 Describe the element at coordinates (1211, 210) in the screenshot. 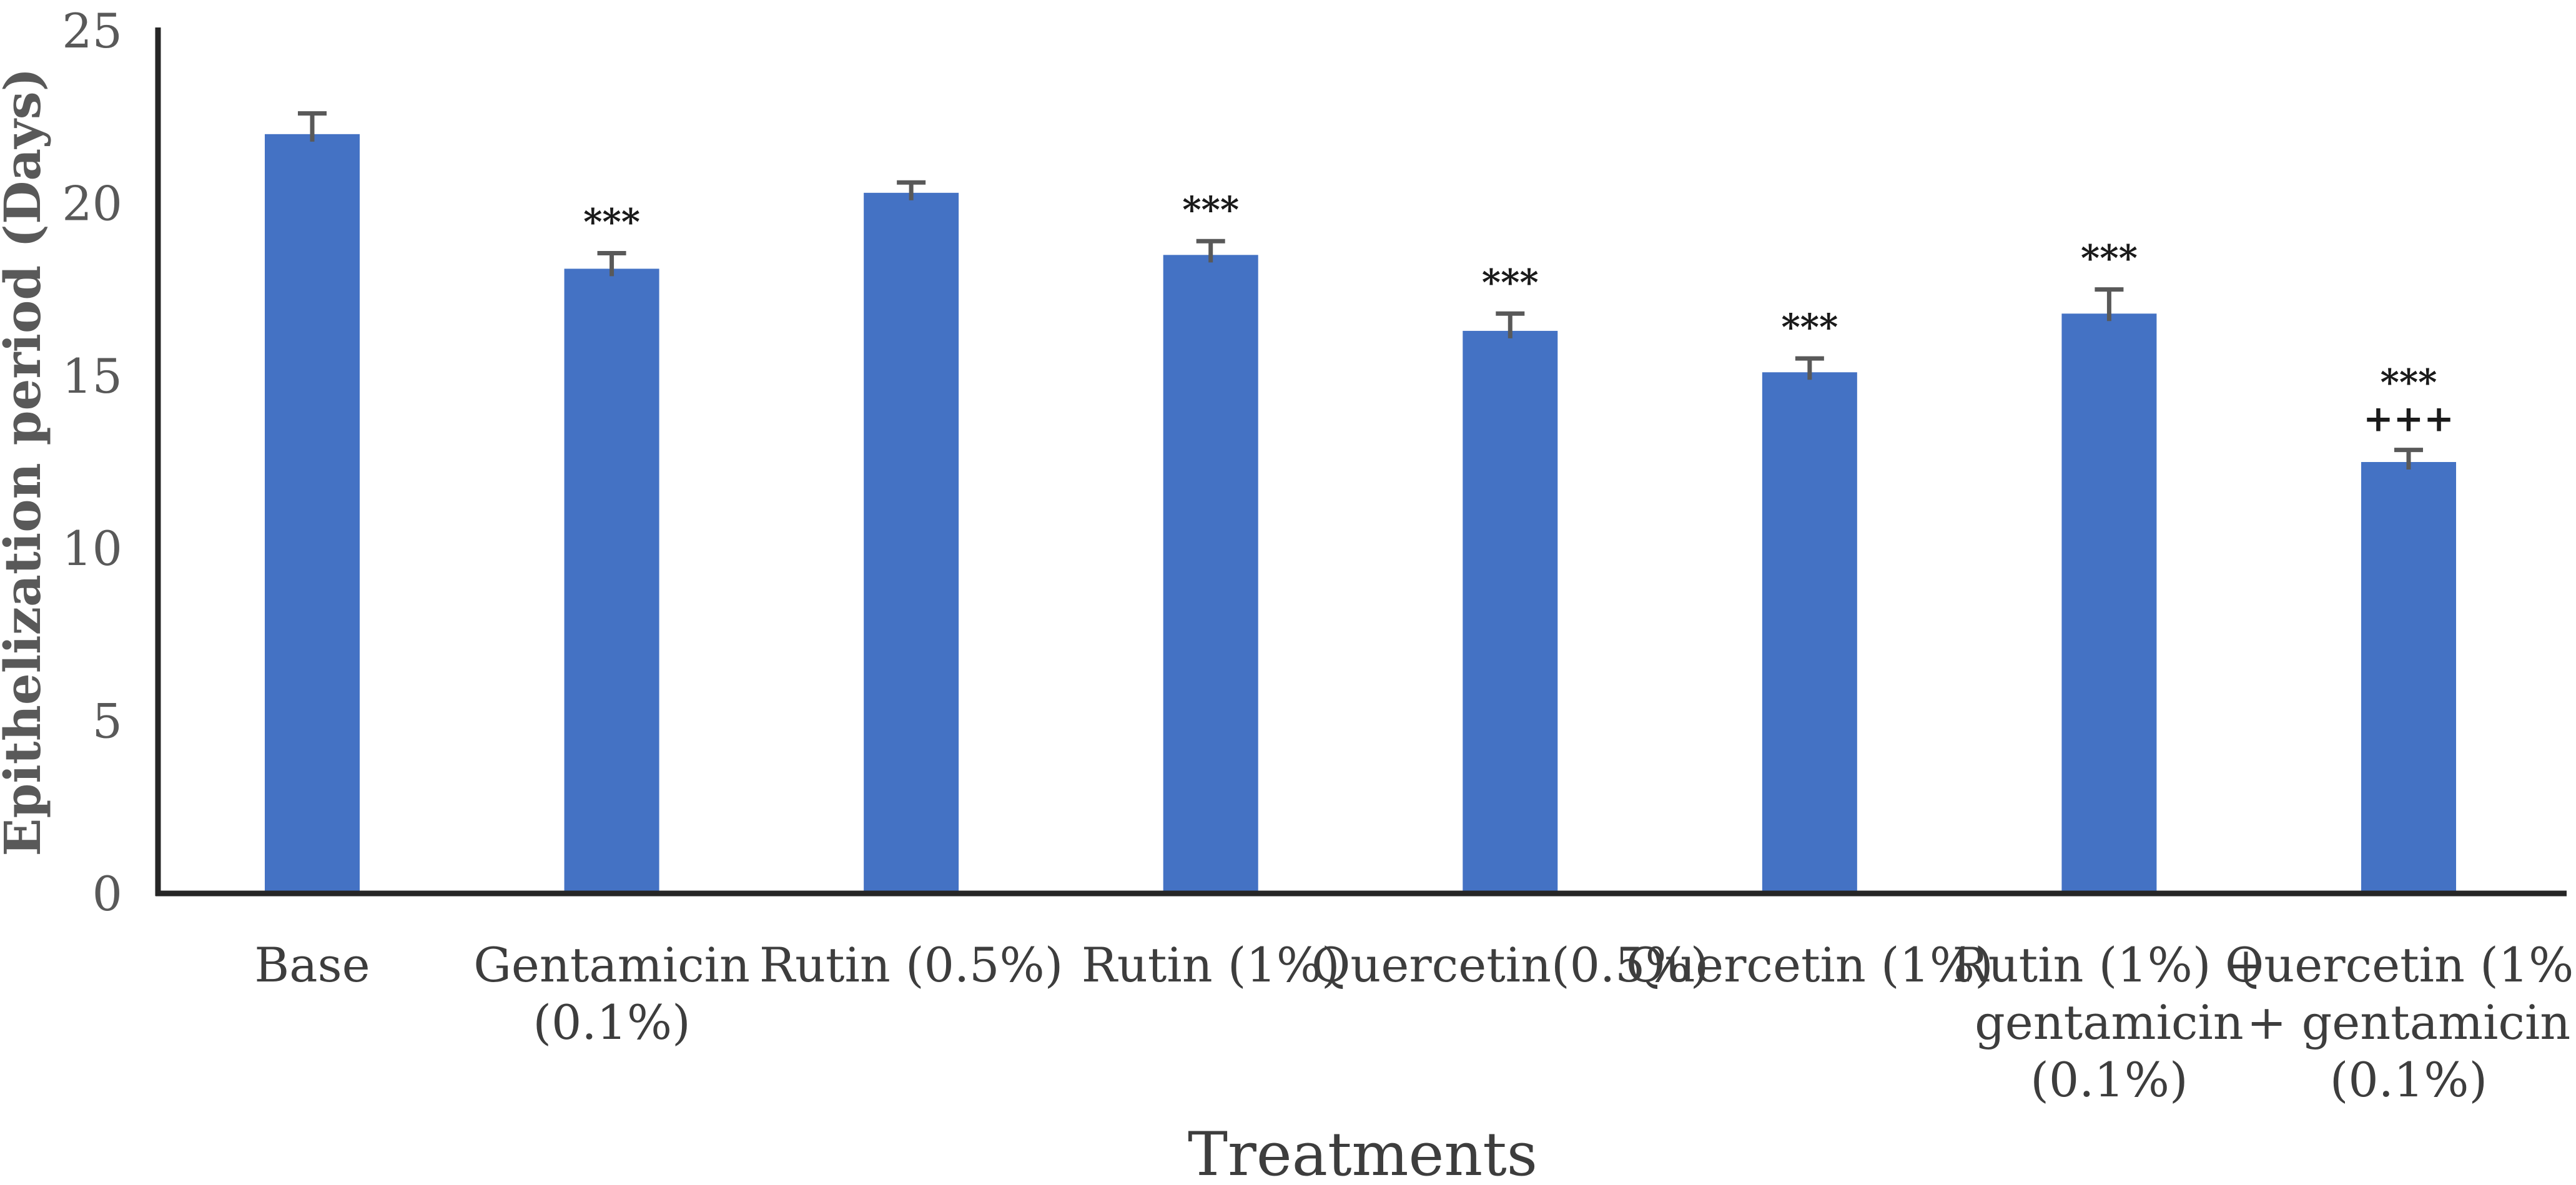

I see `significance-marker-4-1: ***` at that location.